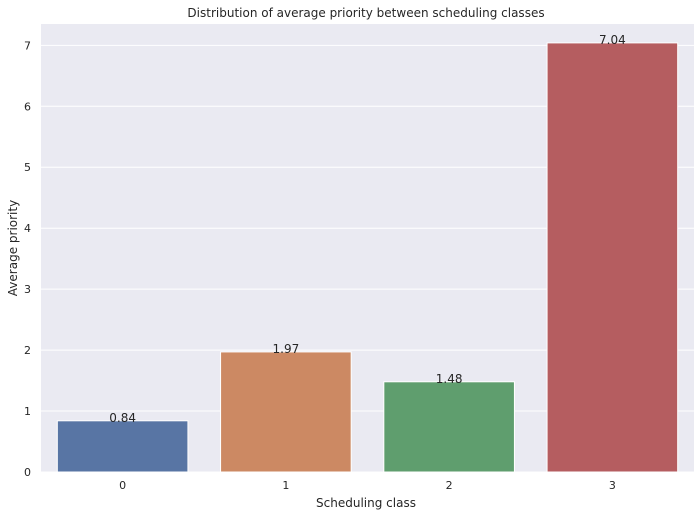 The height and width of the screenshot is (516, 700). I want to click on data-label-3: 7.04, so click(612, 40).